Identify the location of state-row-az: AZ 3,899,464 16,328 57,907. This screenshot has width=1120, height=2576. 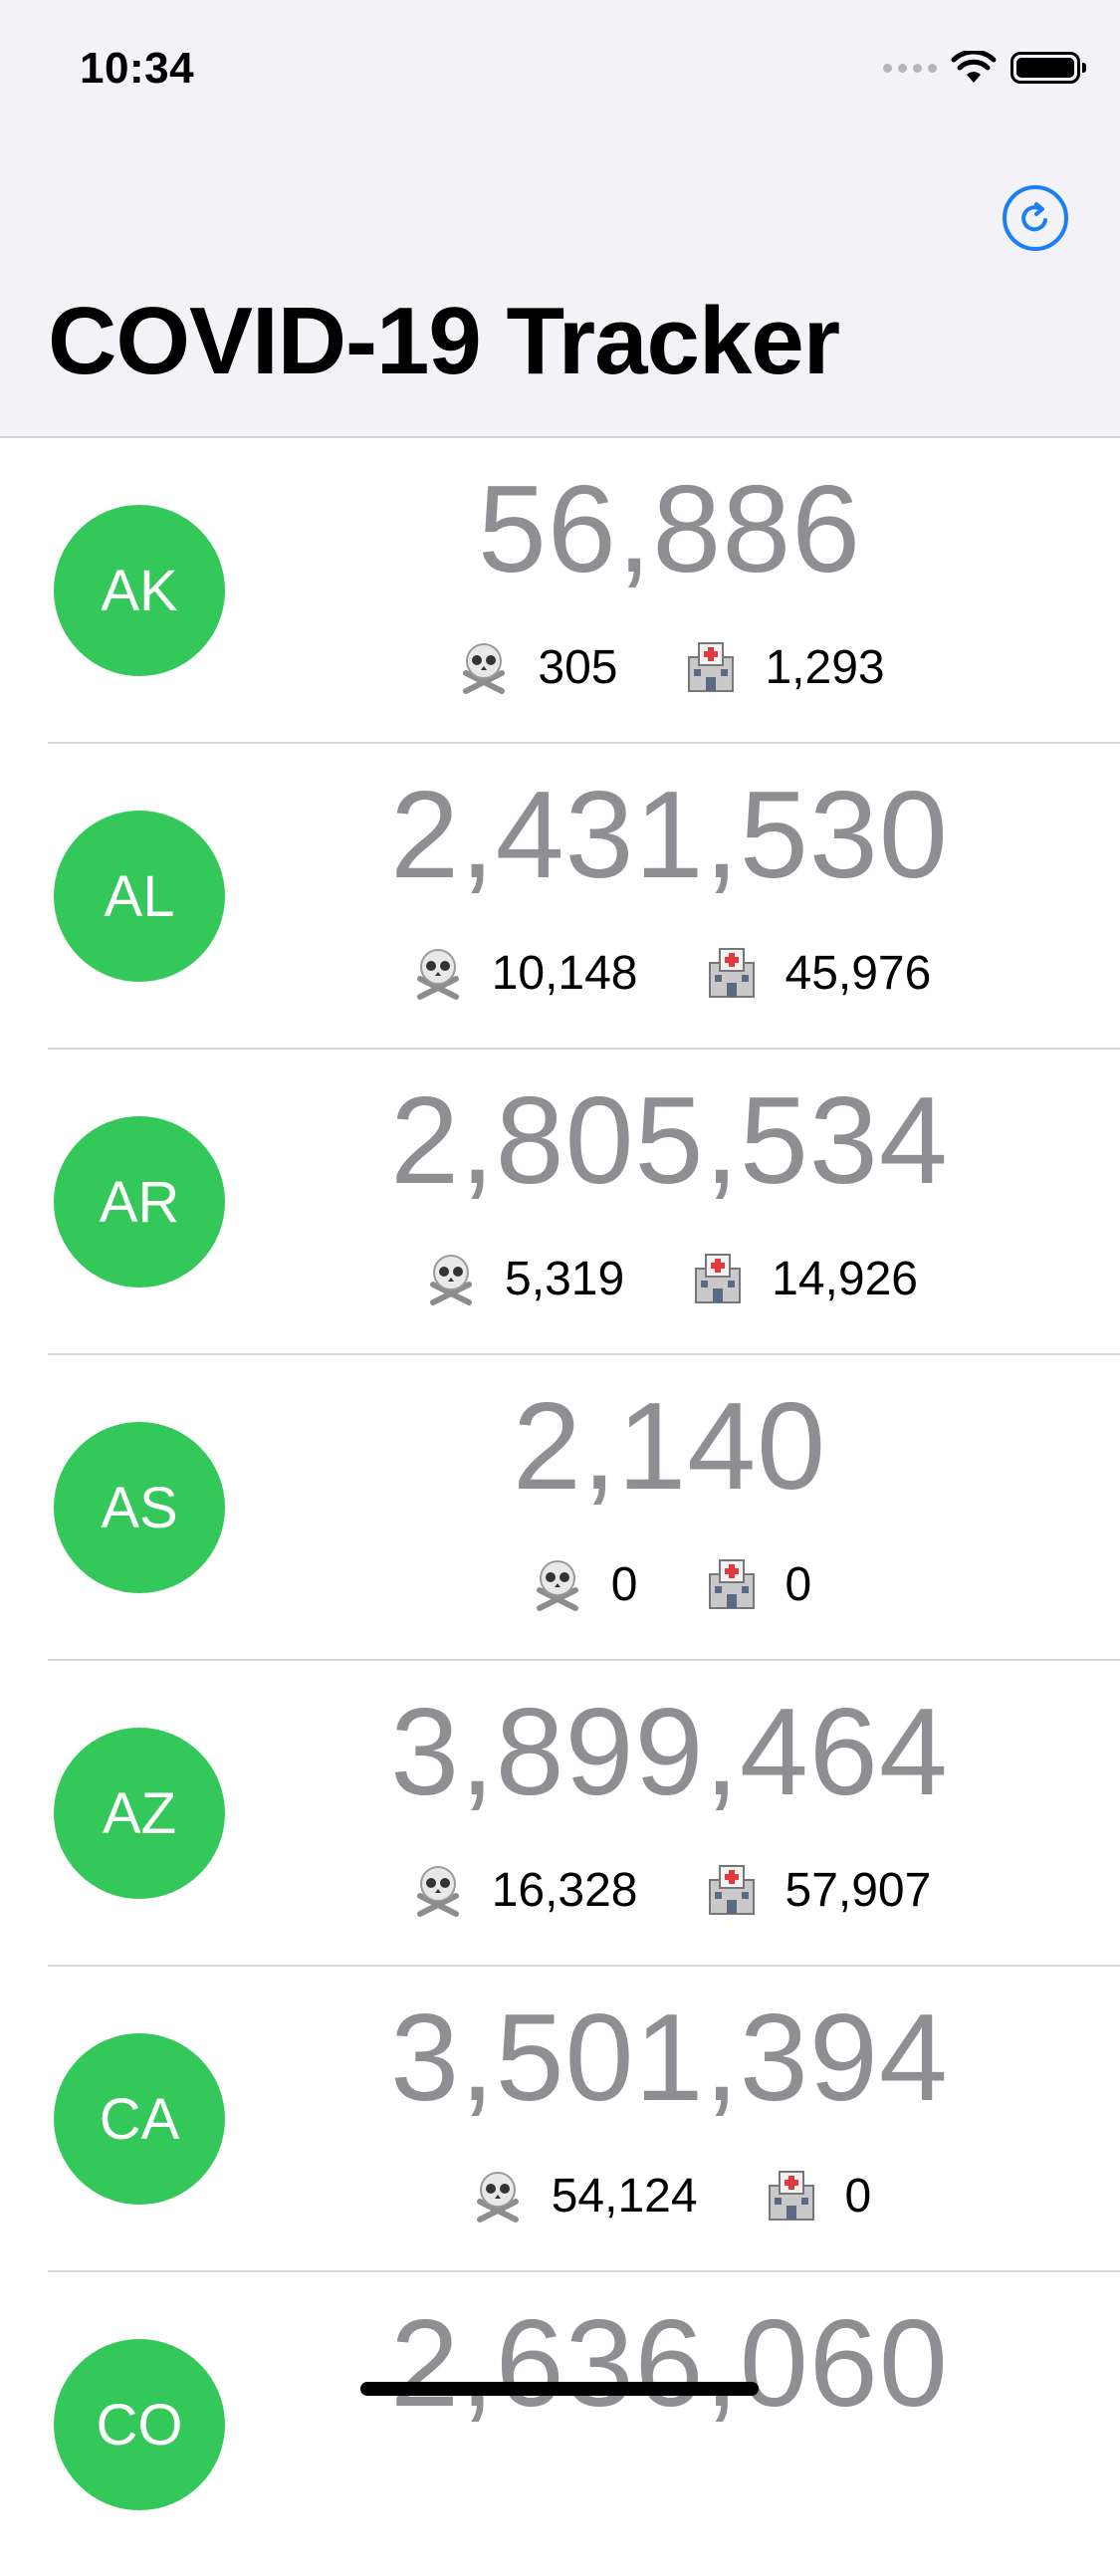
(584, 1814).